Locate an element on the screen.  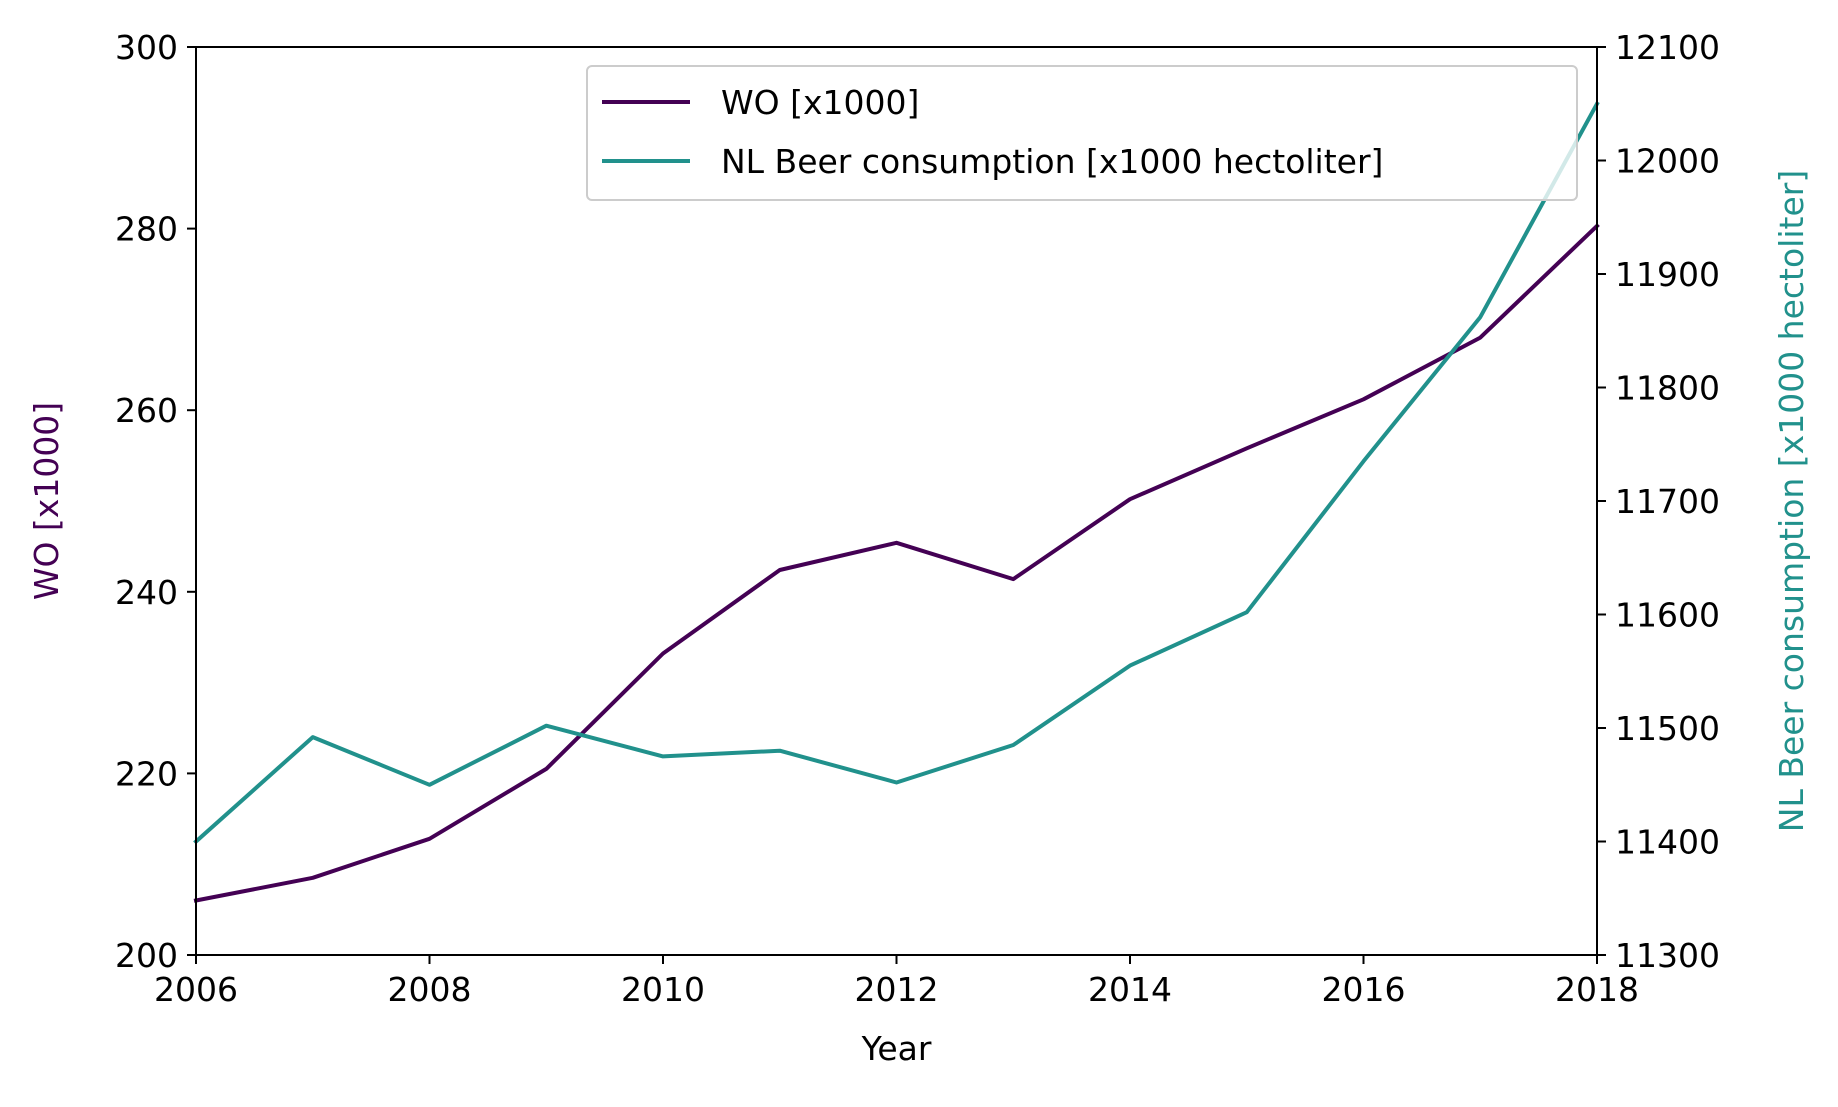
right-y-tick-label: 11300 is located at coordinates (1667, 955).